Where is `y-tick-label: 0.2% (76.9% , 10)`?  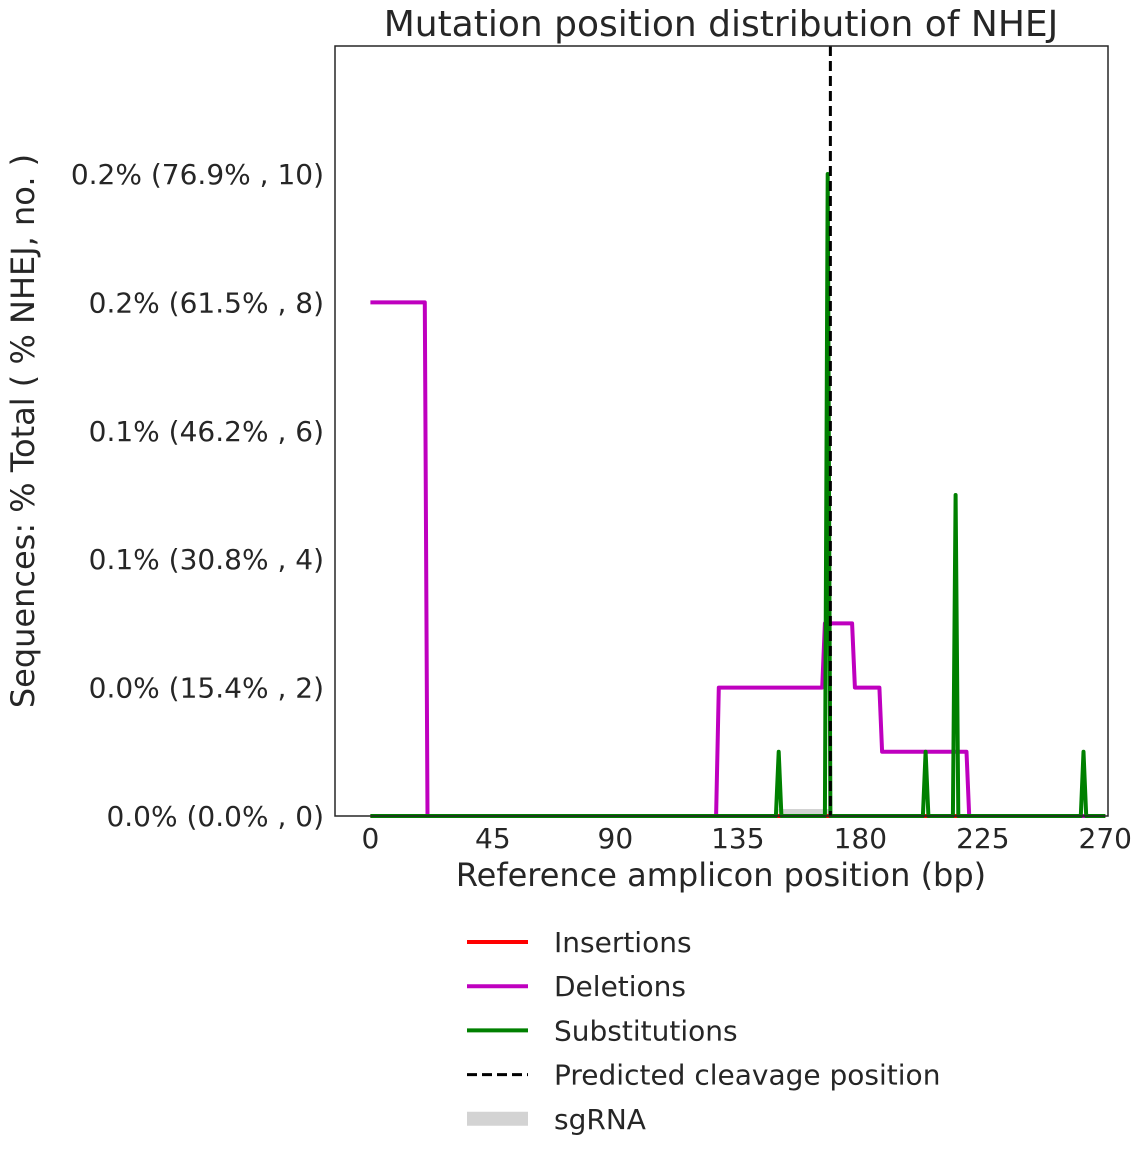 y-tick-label: 0.2% (76.9% , 10) is located at coordinates (197, 174).